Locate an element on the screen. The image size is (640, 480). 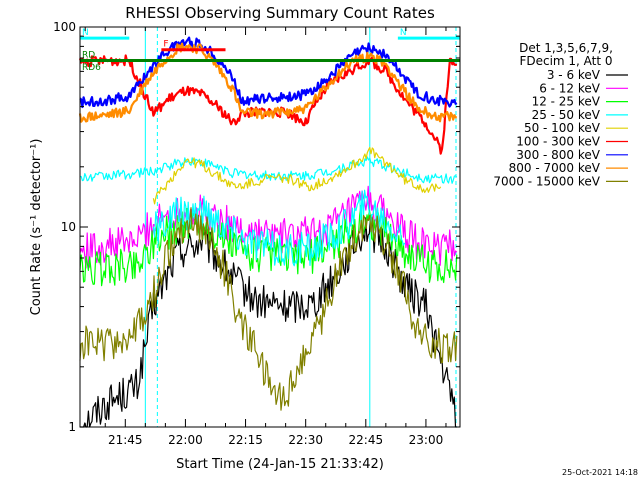
x-tick-label-1: 22:00 is located at coordinates (185, 440).